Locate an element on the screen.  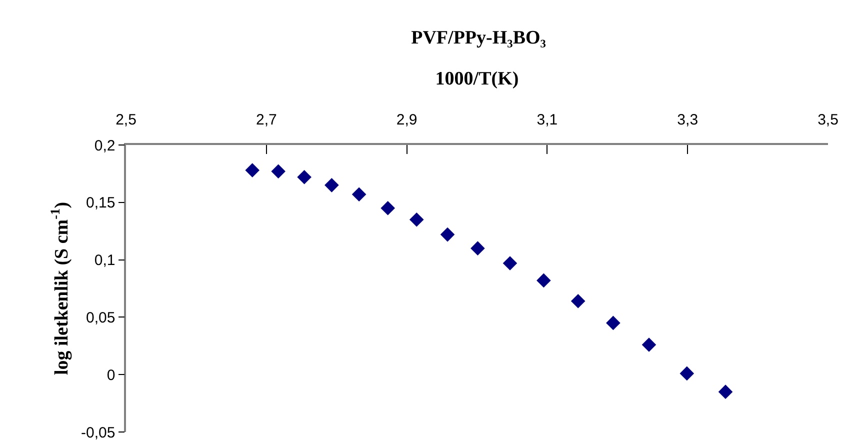
x-tick-label: 2,7 is located at coordinates (266, 119).